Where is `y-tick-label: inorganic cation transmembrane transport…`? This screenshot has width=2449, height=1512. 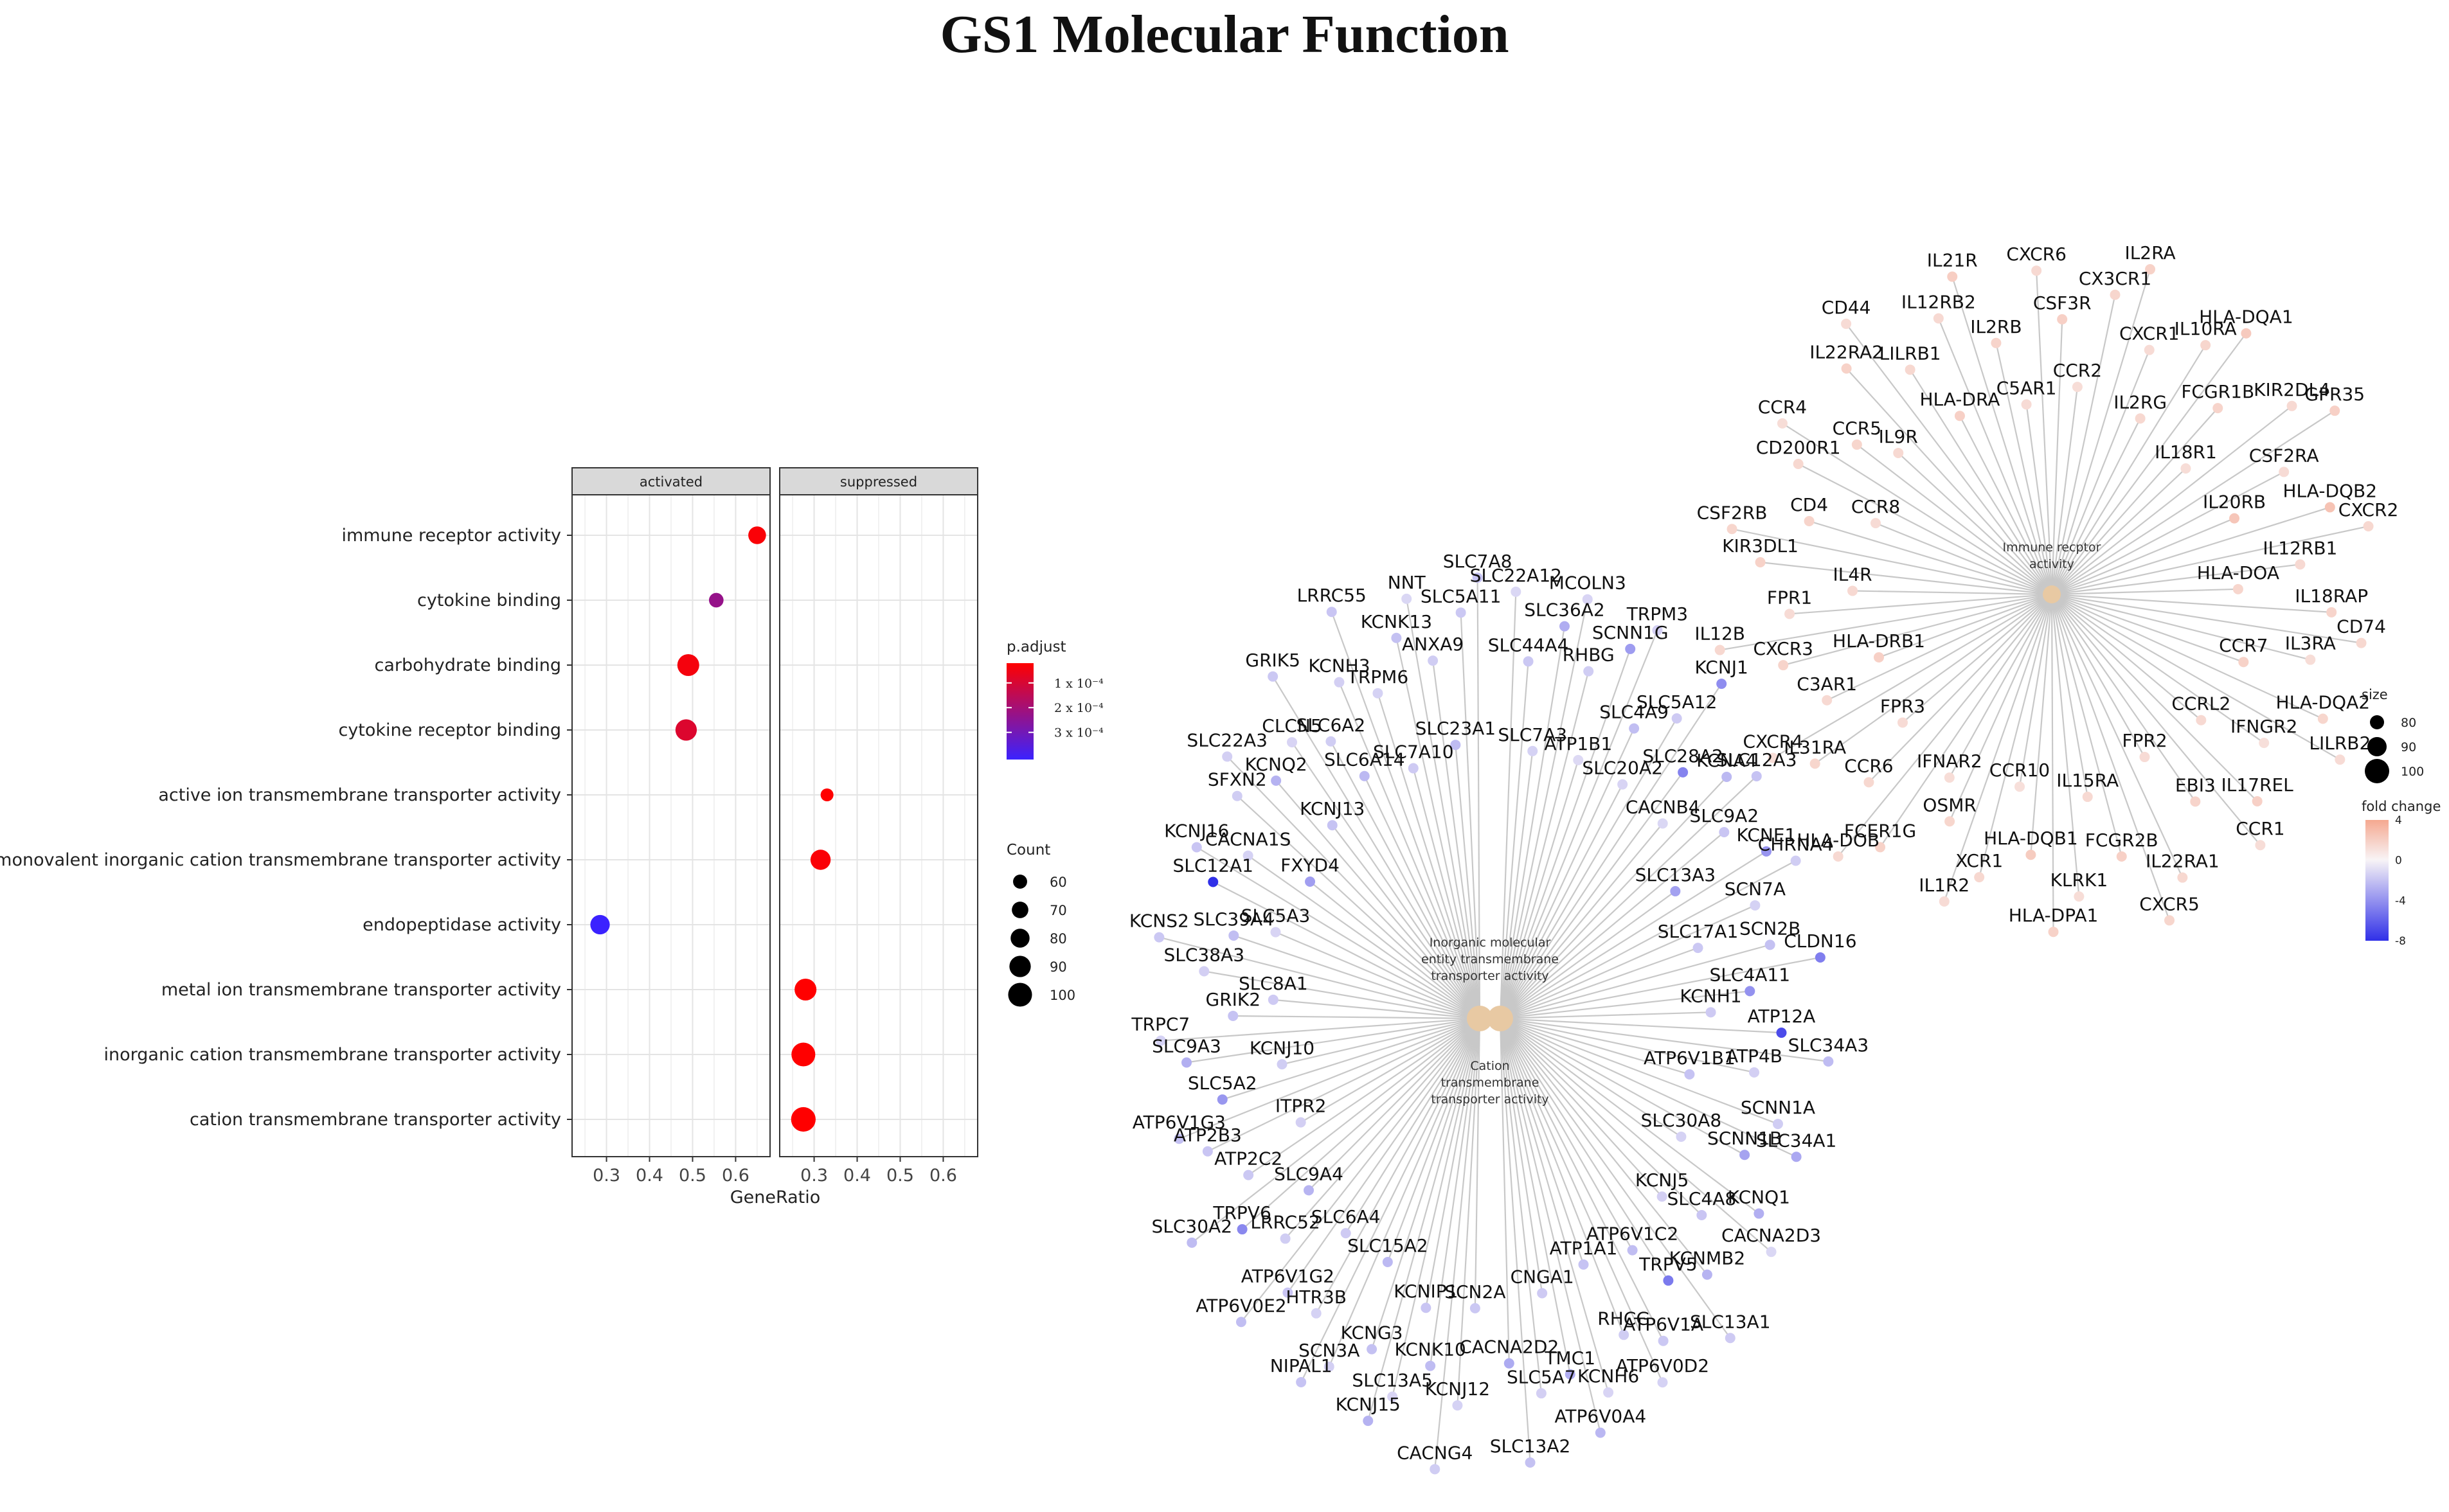
y-tick-label: inorganic cation transmembrane transport… is located at coordinates (332, 1055).